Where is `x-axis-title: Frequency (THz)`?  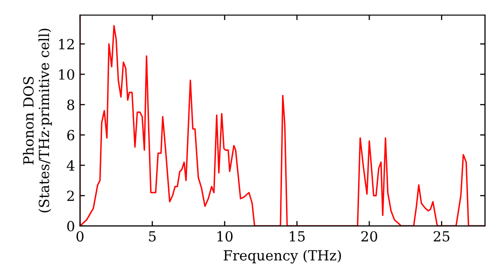
x-axis-title: Frequency (THz) is located at coordinates (282, 257).